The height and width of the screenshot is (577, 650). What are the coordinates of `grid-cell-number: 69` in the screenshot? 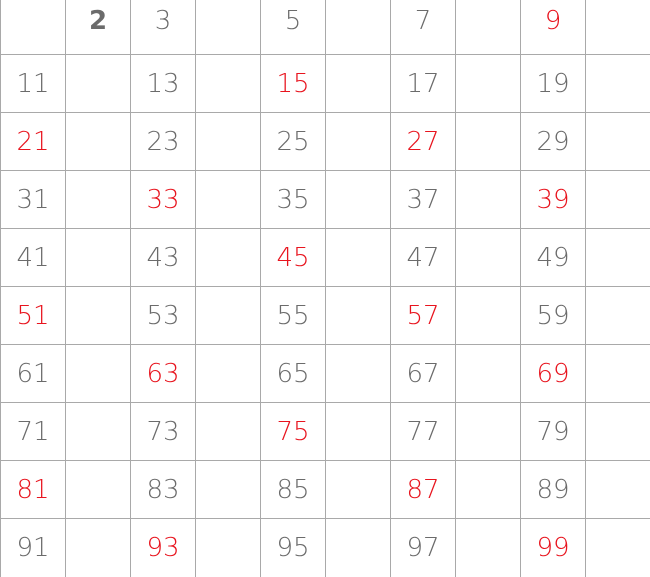 It's located at (553, 373).